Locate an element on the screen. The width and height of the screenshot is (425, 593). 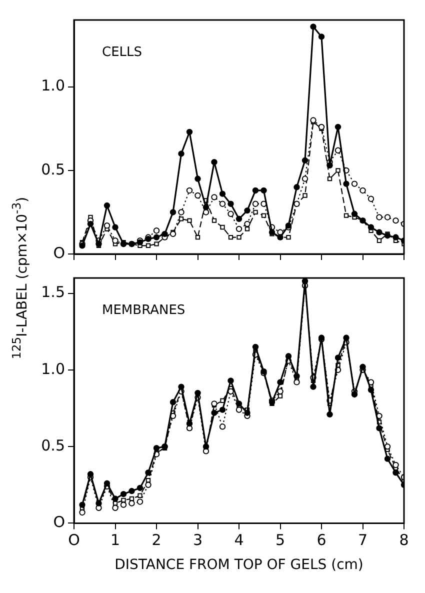
text: CELLS is located at coordinates (122, 52).